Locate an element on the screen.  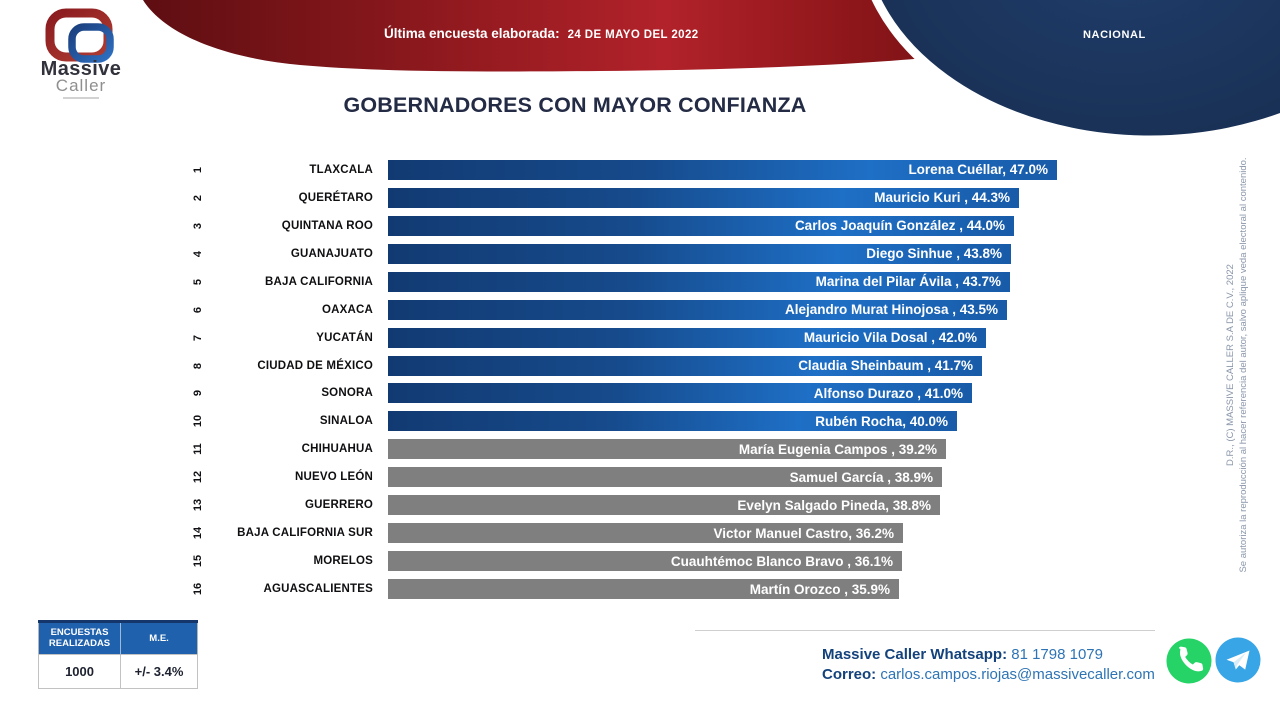
value-bar: Mauricio Vila Dosal , 42.0% is located at coordinates (687, 337).